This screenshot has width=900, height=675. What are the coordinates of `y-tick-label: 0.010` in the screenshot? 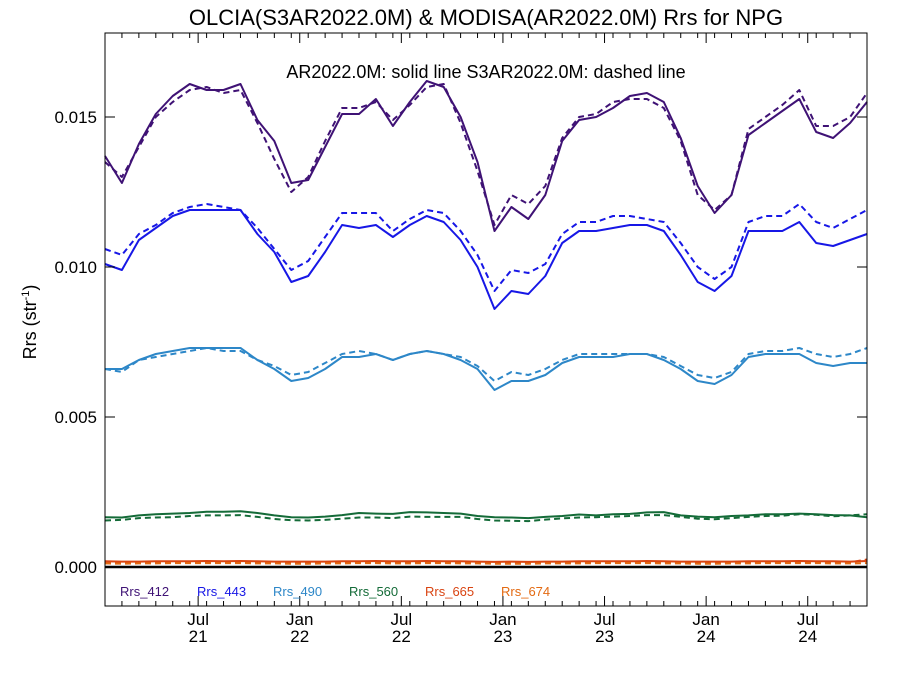 It's located at (75, 267).